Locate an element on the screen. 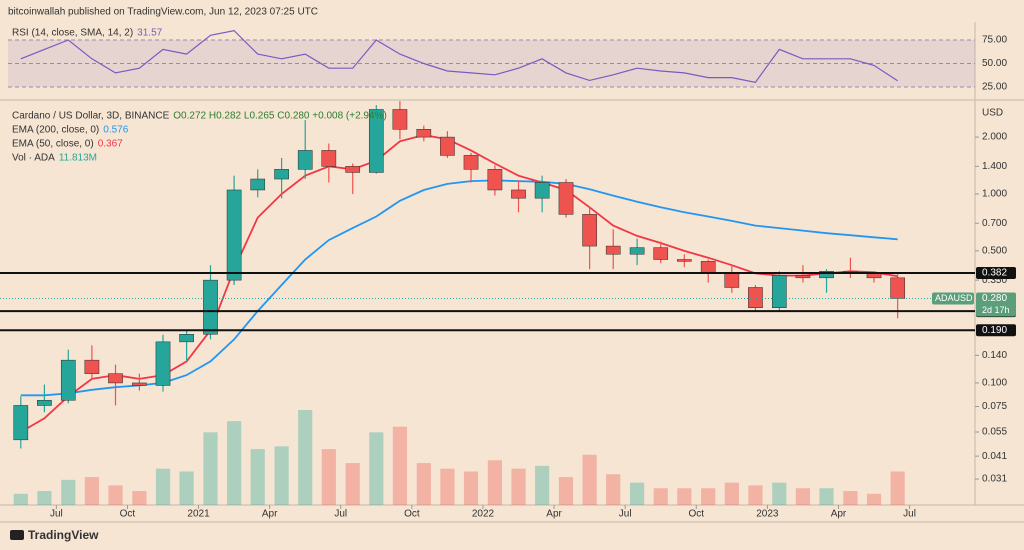  legend-value: 0.576 is located at coordinates (115, 130).